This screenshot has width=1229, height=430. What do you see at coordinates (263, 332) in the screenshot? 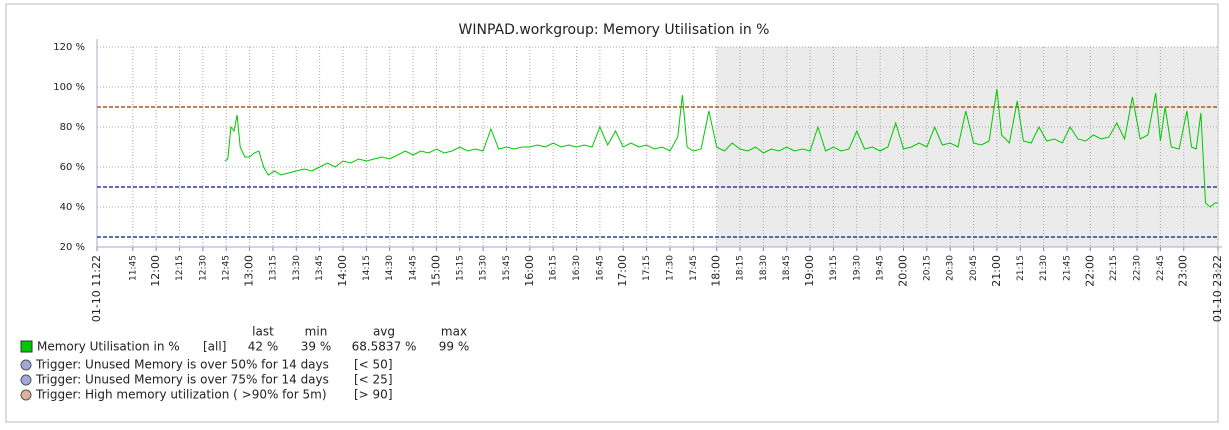
I see `legend-header: last` at bounding box center [263, 332].